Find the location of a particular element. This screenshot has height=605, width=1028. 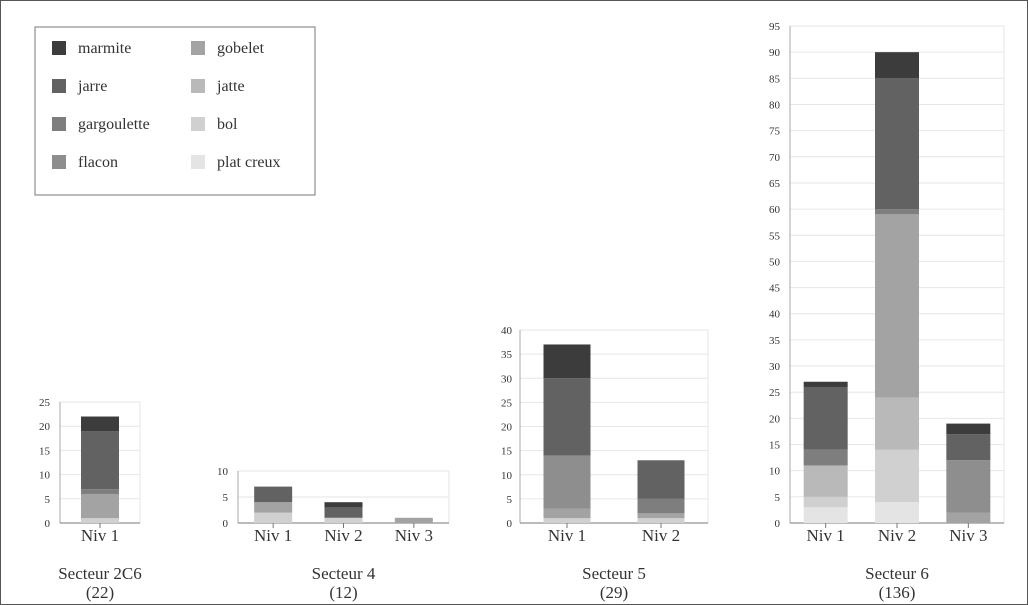

y-tick-label: 95 is located at coordinates (775, 27).